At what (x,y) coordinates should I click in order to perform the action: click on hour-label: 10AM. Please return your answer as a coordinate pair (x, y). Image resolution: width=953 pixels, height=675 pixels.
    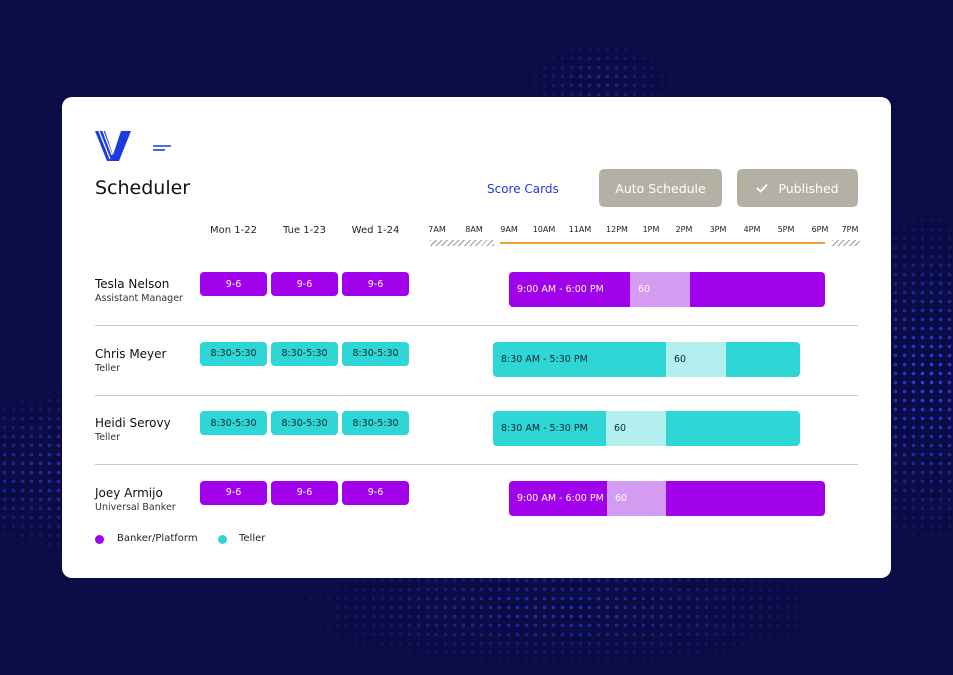
    Looking at the image, I should click on (544, 229).